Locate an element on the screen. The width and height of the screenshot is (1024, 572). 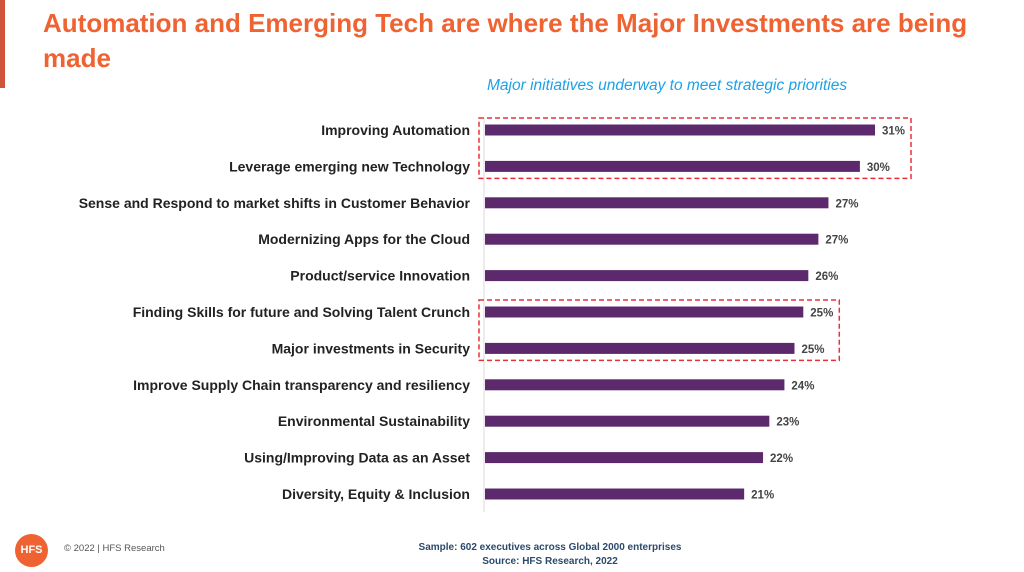
data-label: 22% is located at coordinates (781, 459).